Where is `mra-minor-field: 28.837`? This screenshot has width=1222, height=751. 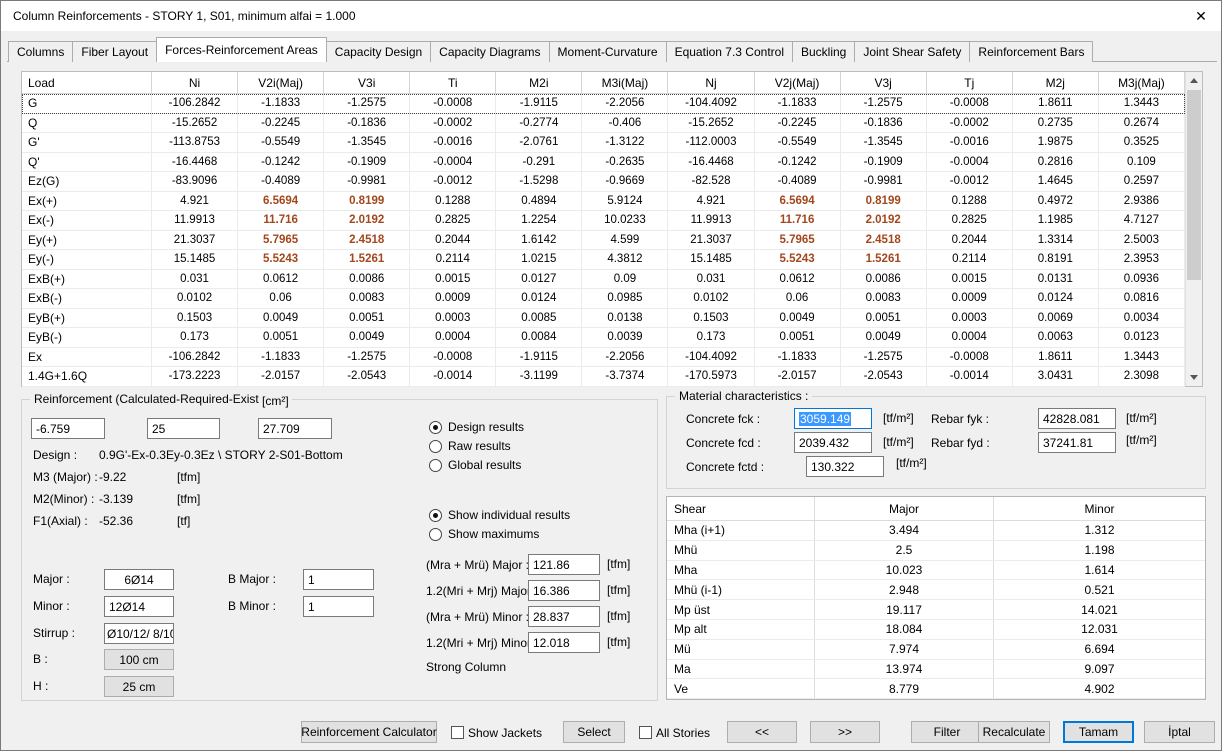
mra-minor-field: 28.837 is located at coordinates (564, 616).